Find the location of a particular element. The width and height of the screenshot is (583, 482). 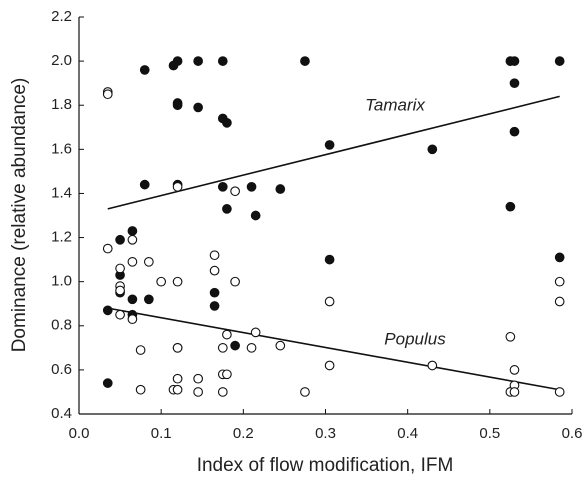

x-tick-label: 0.5 is located at coordinates (489, 433).